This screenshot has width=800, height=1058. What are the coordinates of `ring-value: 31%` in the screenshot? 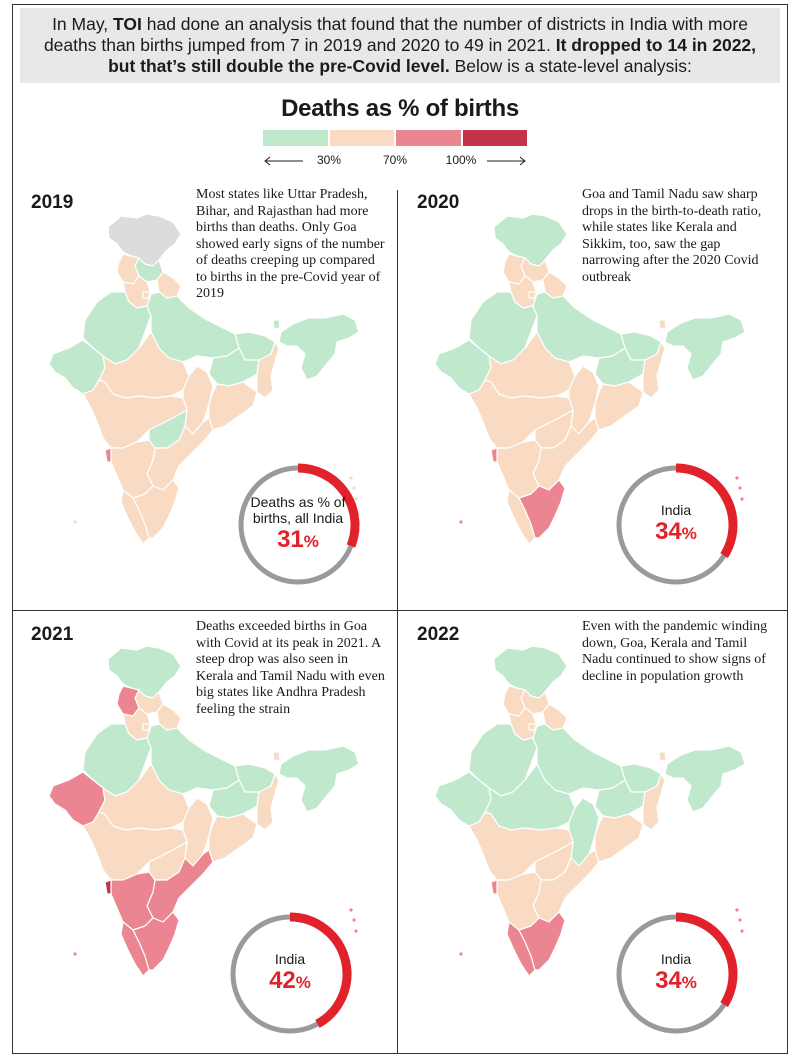 It's located at (298, 541).